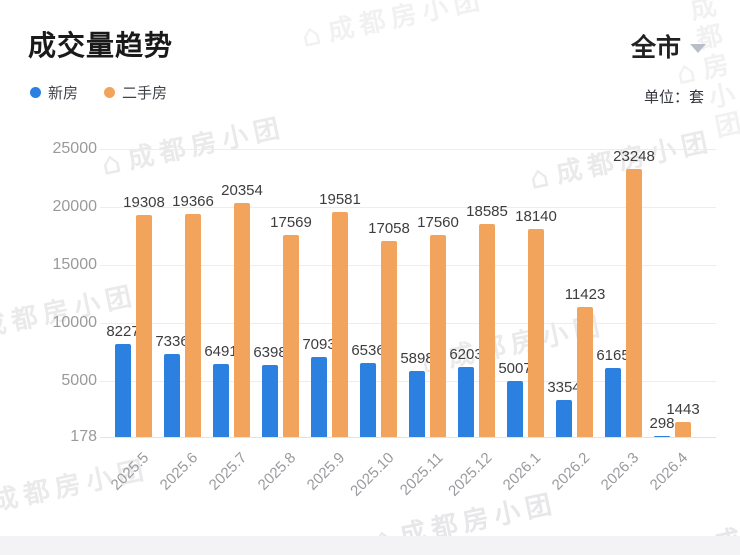 Image resolution: width=740 pixels, height=555 pixels. I want to click on bar-new-2025.6, so click(172, 395).